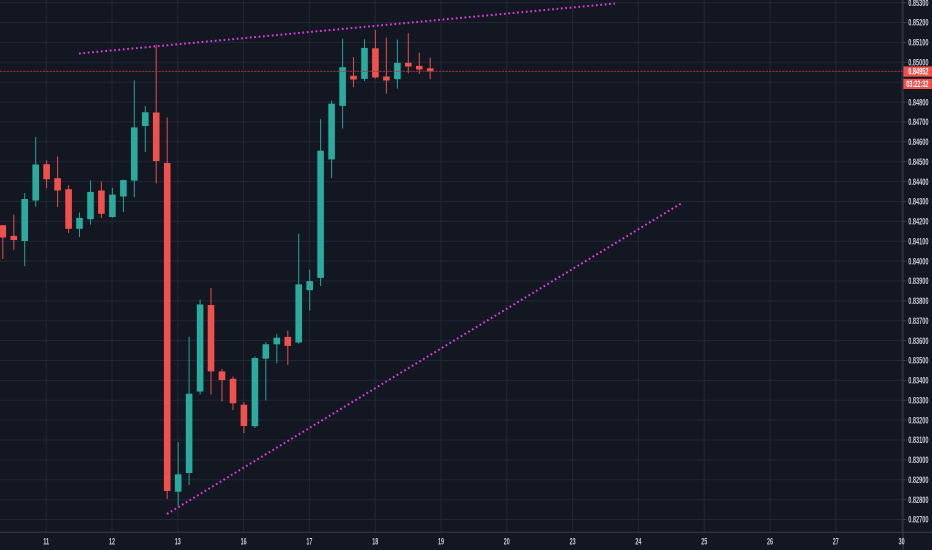  Describe the element at coordinates (918, 420) in the screenshot. I see `svg-text: 0.83200` at that location.